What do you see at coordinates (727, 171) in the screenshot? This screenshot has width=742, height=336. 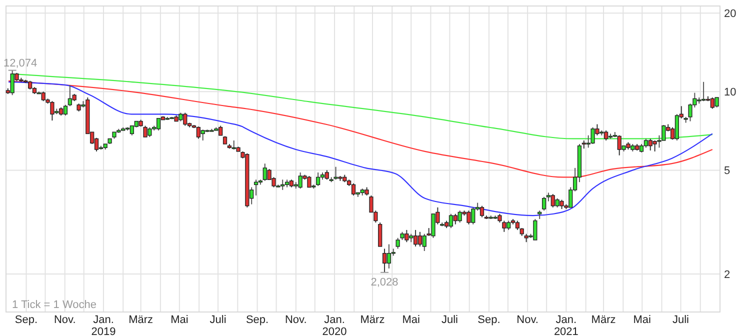 I see `y-tick-label: 5` at bounding box center [727, 171].